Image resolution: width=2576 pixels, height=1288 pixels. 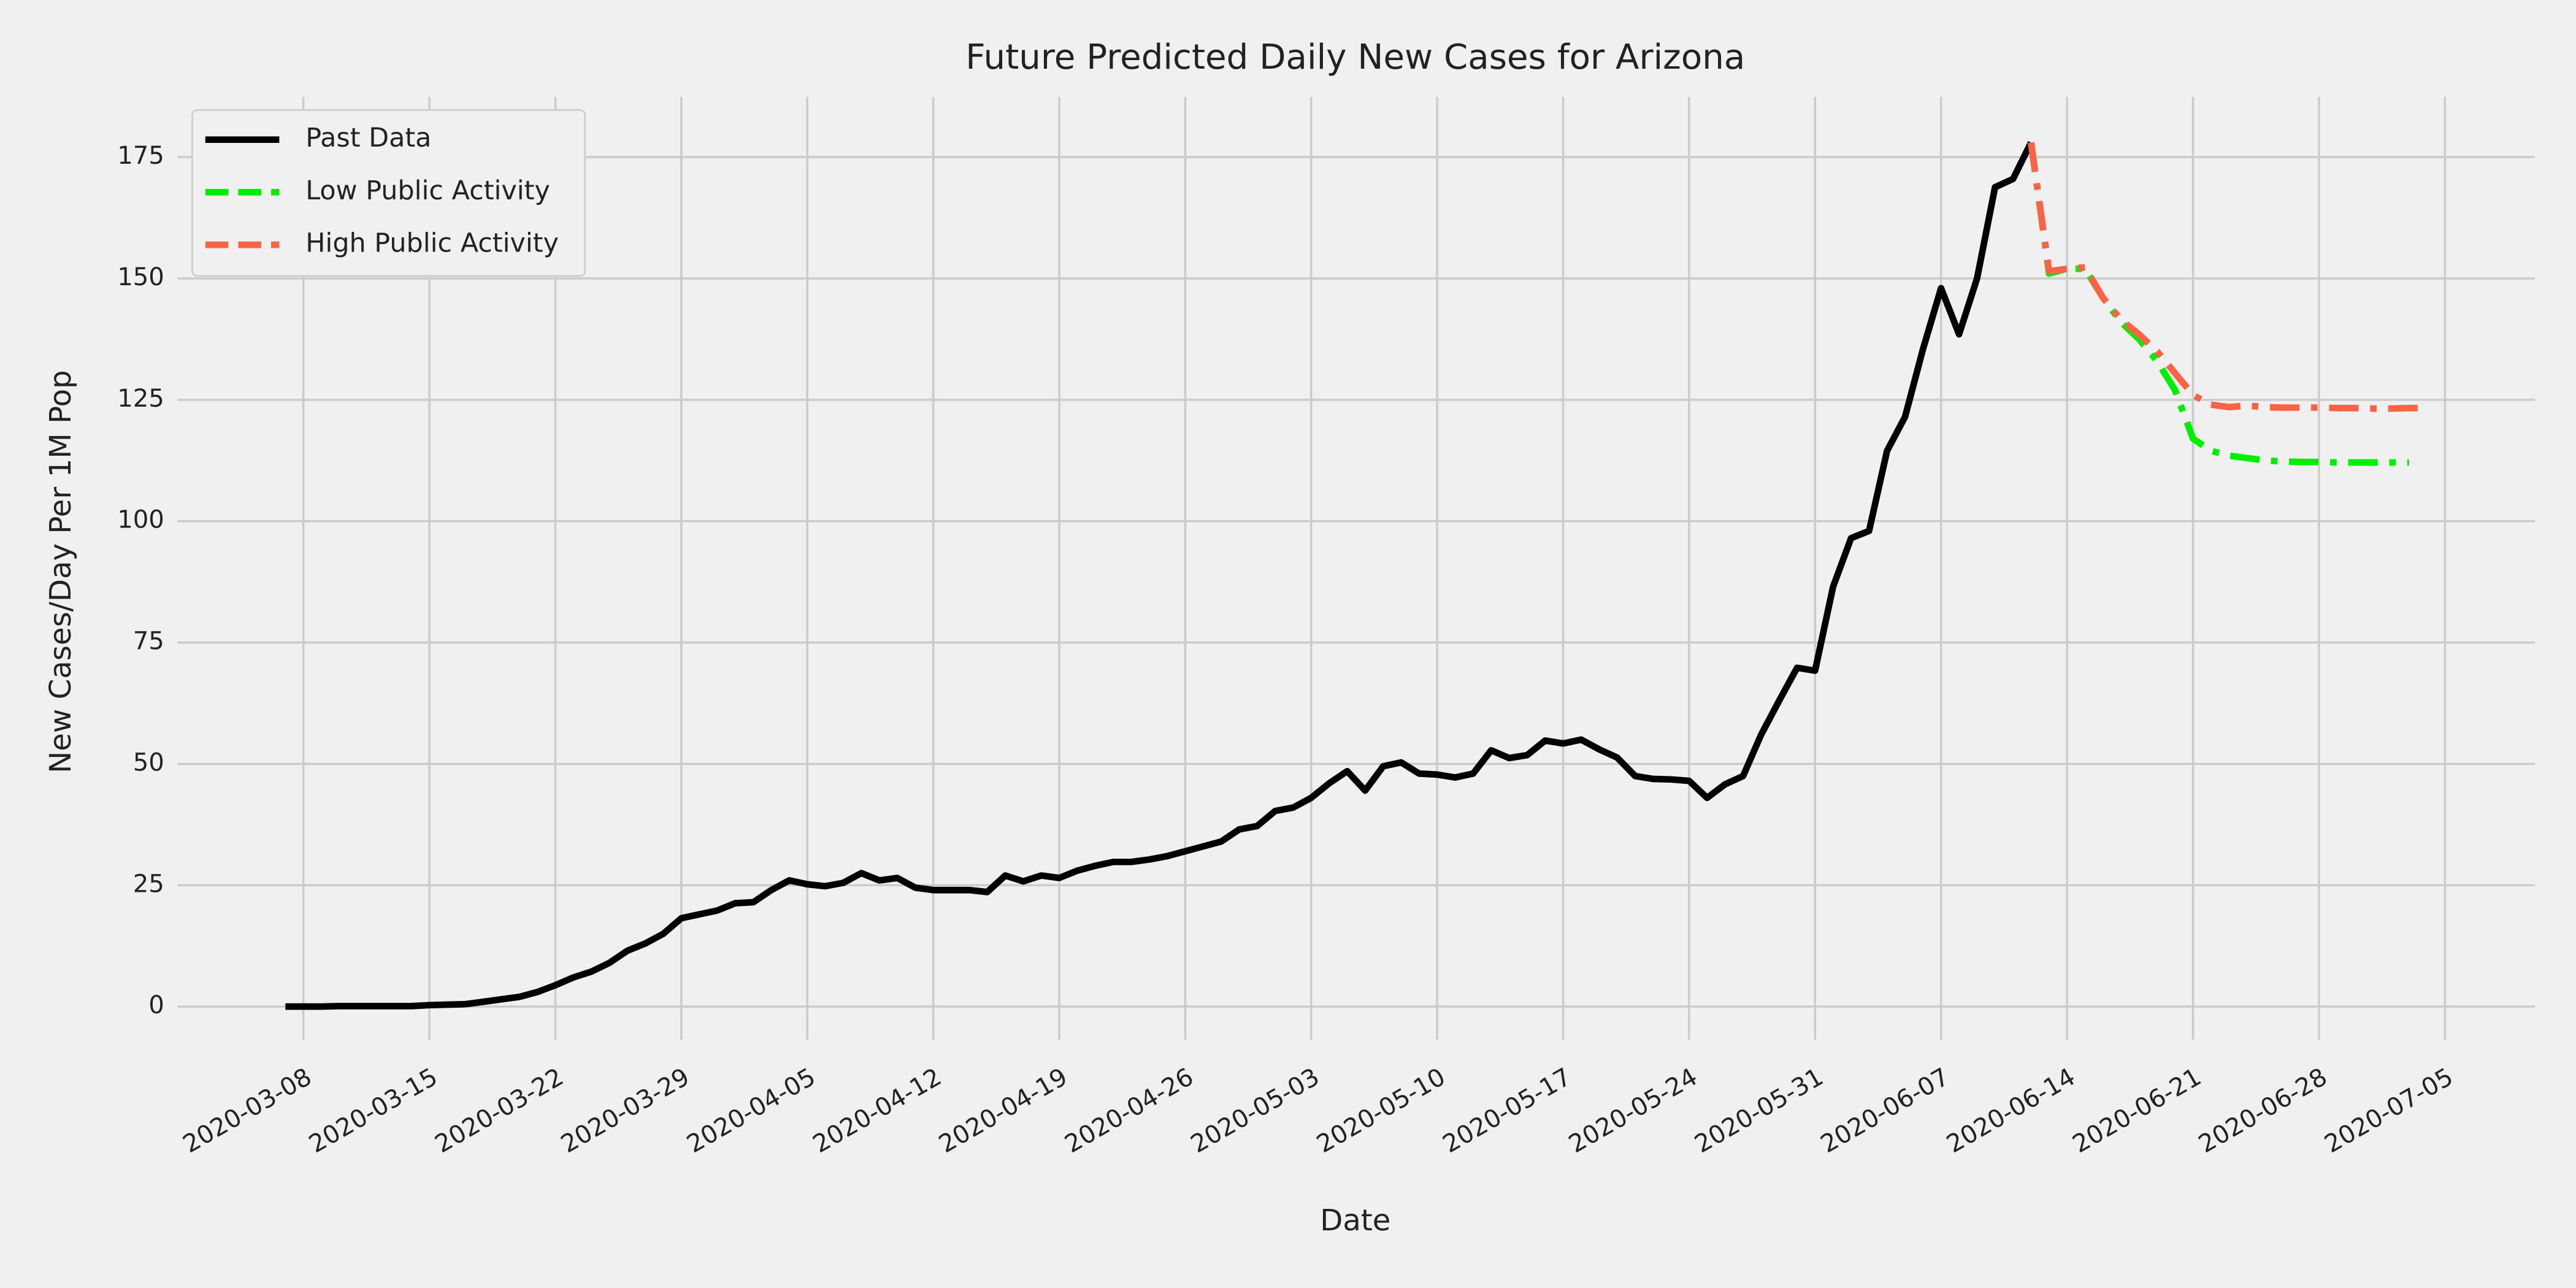 What do you see at coordinates (1355, 1220) in the screenshot?
I see `x-axis-label: Date` at bounding box center [1355, 1220].